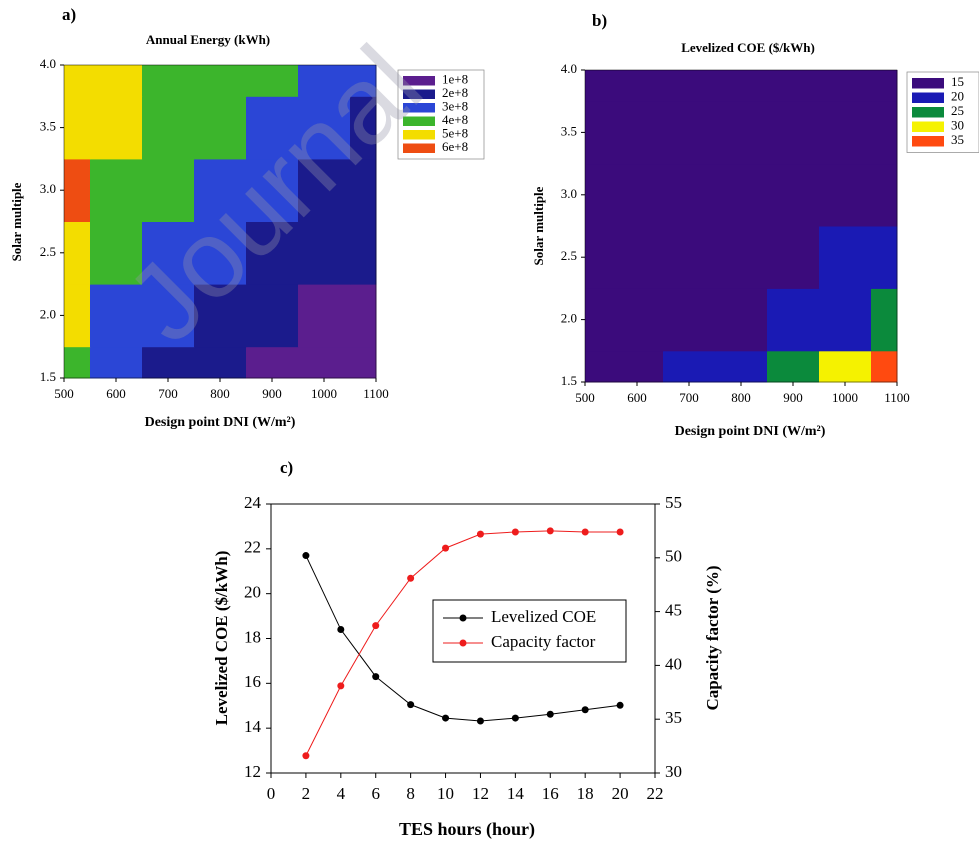  I want to click on legend-label: Levelized COE, so click(543, 616).